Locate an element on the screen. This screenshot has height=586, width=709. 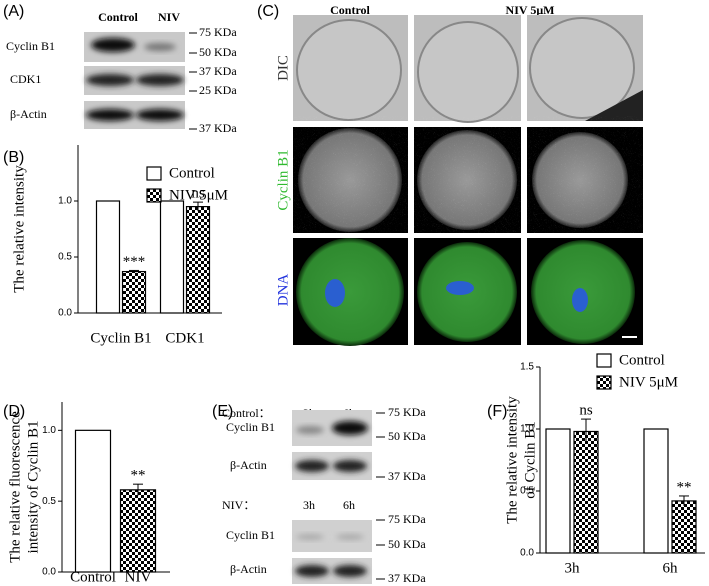
y-axis-label: intensity of Cyclin B1 is located at coordinates (33, 487).